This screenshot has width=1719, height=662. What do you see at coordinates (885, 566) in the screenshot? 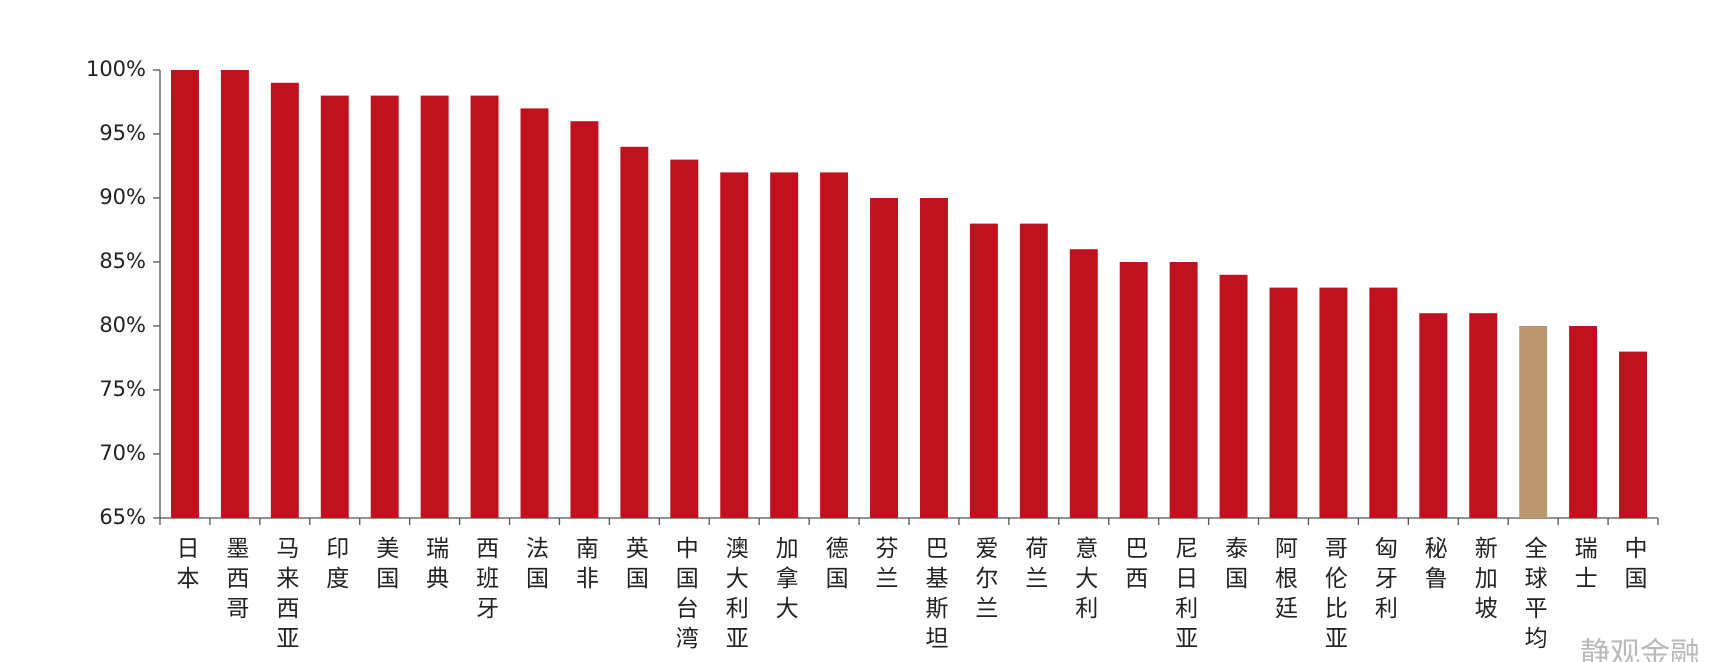
I see `x-tick-label: 芬兰` at bounding box center [885, 566].